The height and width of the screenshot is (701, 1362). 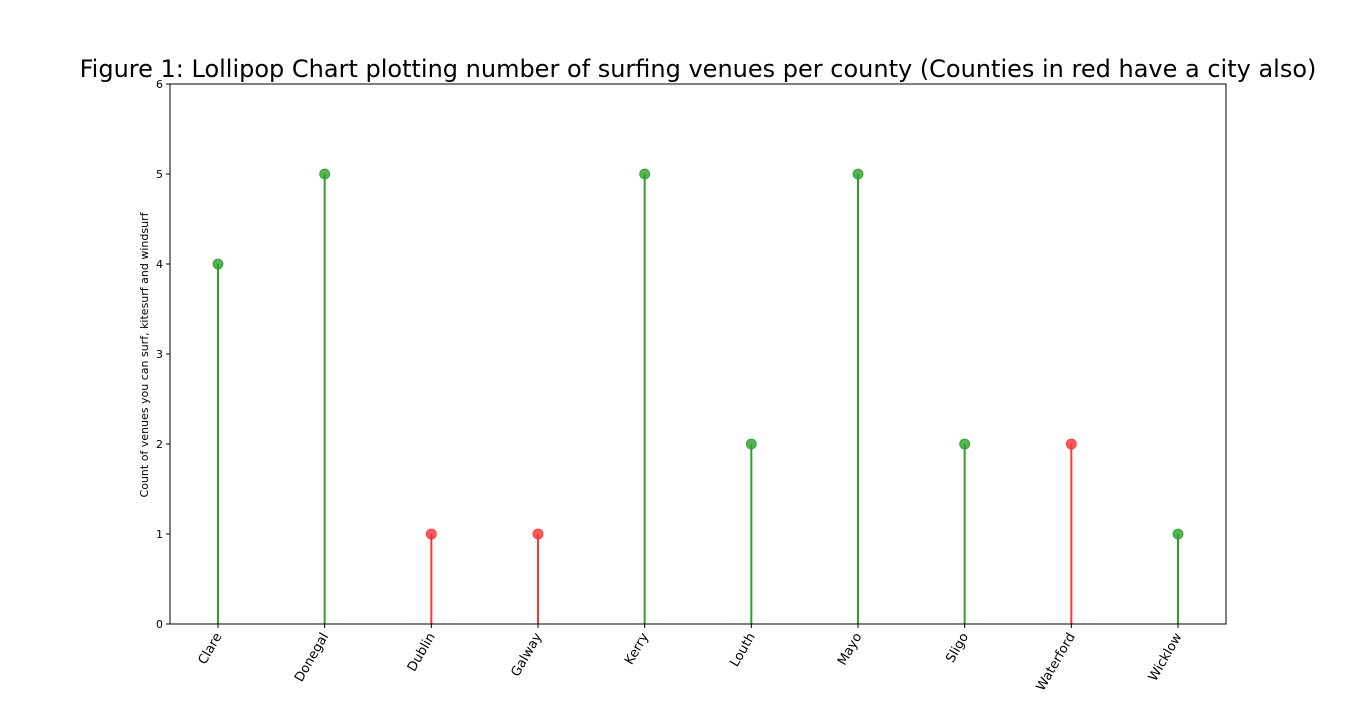 What do you see at coordinates (637, 648) in the screenshot?
I see `x-tick-label-kerry: Kerry` at bounding box center [637, 648].